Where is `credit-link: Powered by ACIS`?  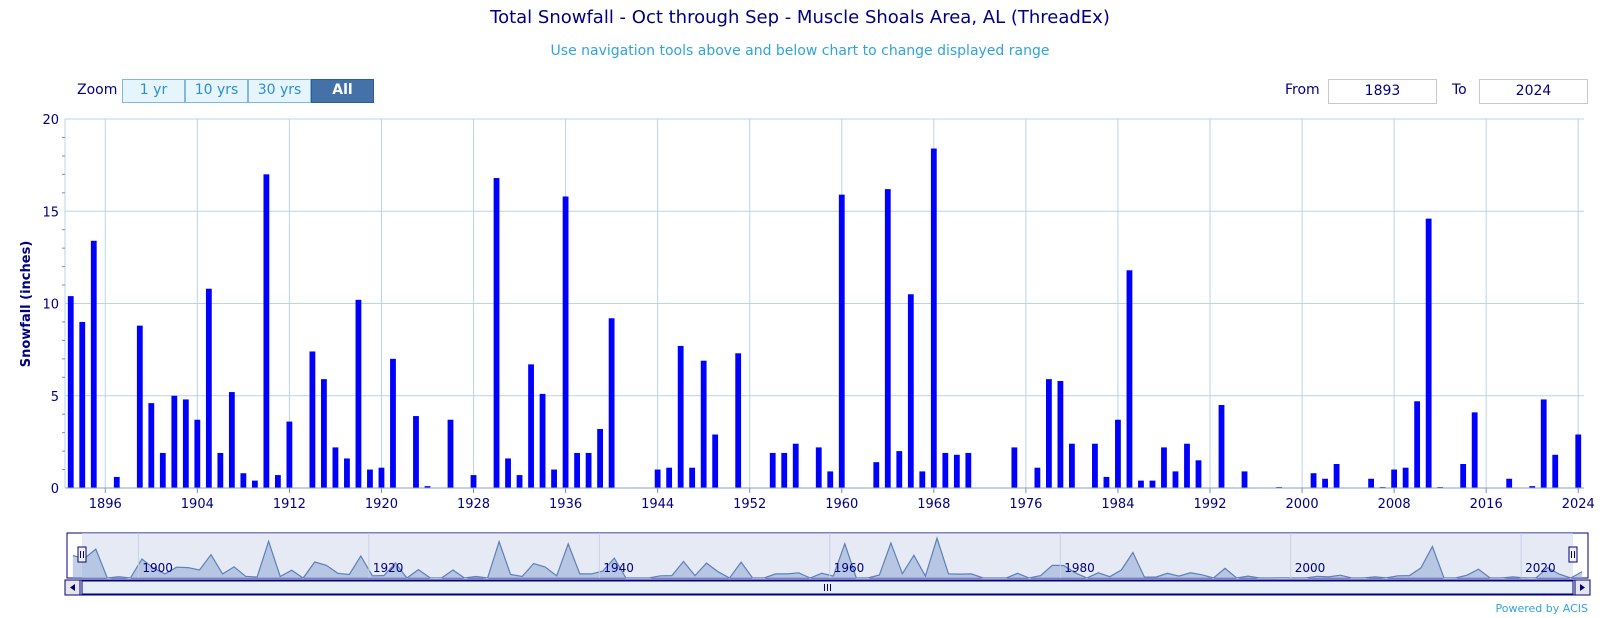
credit-link: Powered by ACIS is located at coordinates (1542, 608).